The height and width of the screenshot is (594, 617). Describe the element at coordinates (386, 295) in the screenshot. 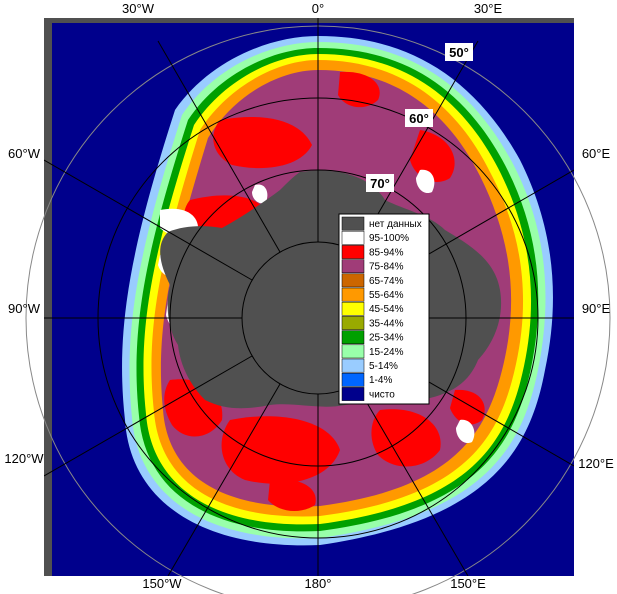

I see `legend-label: 55-64%` at that location.